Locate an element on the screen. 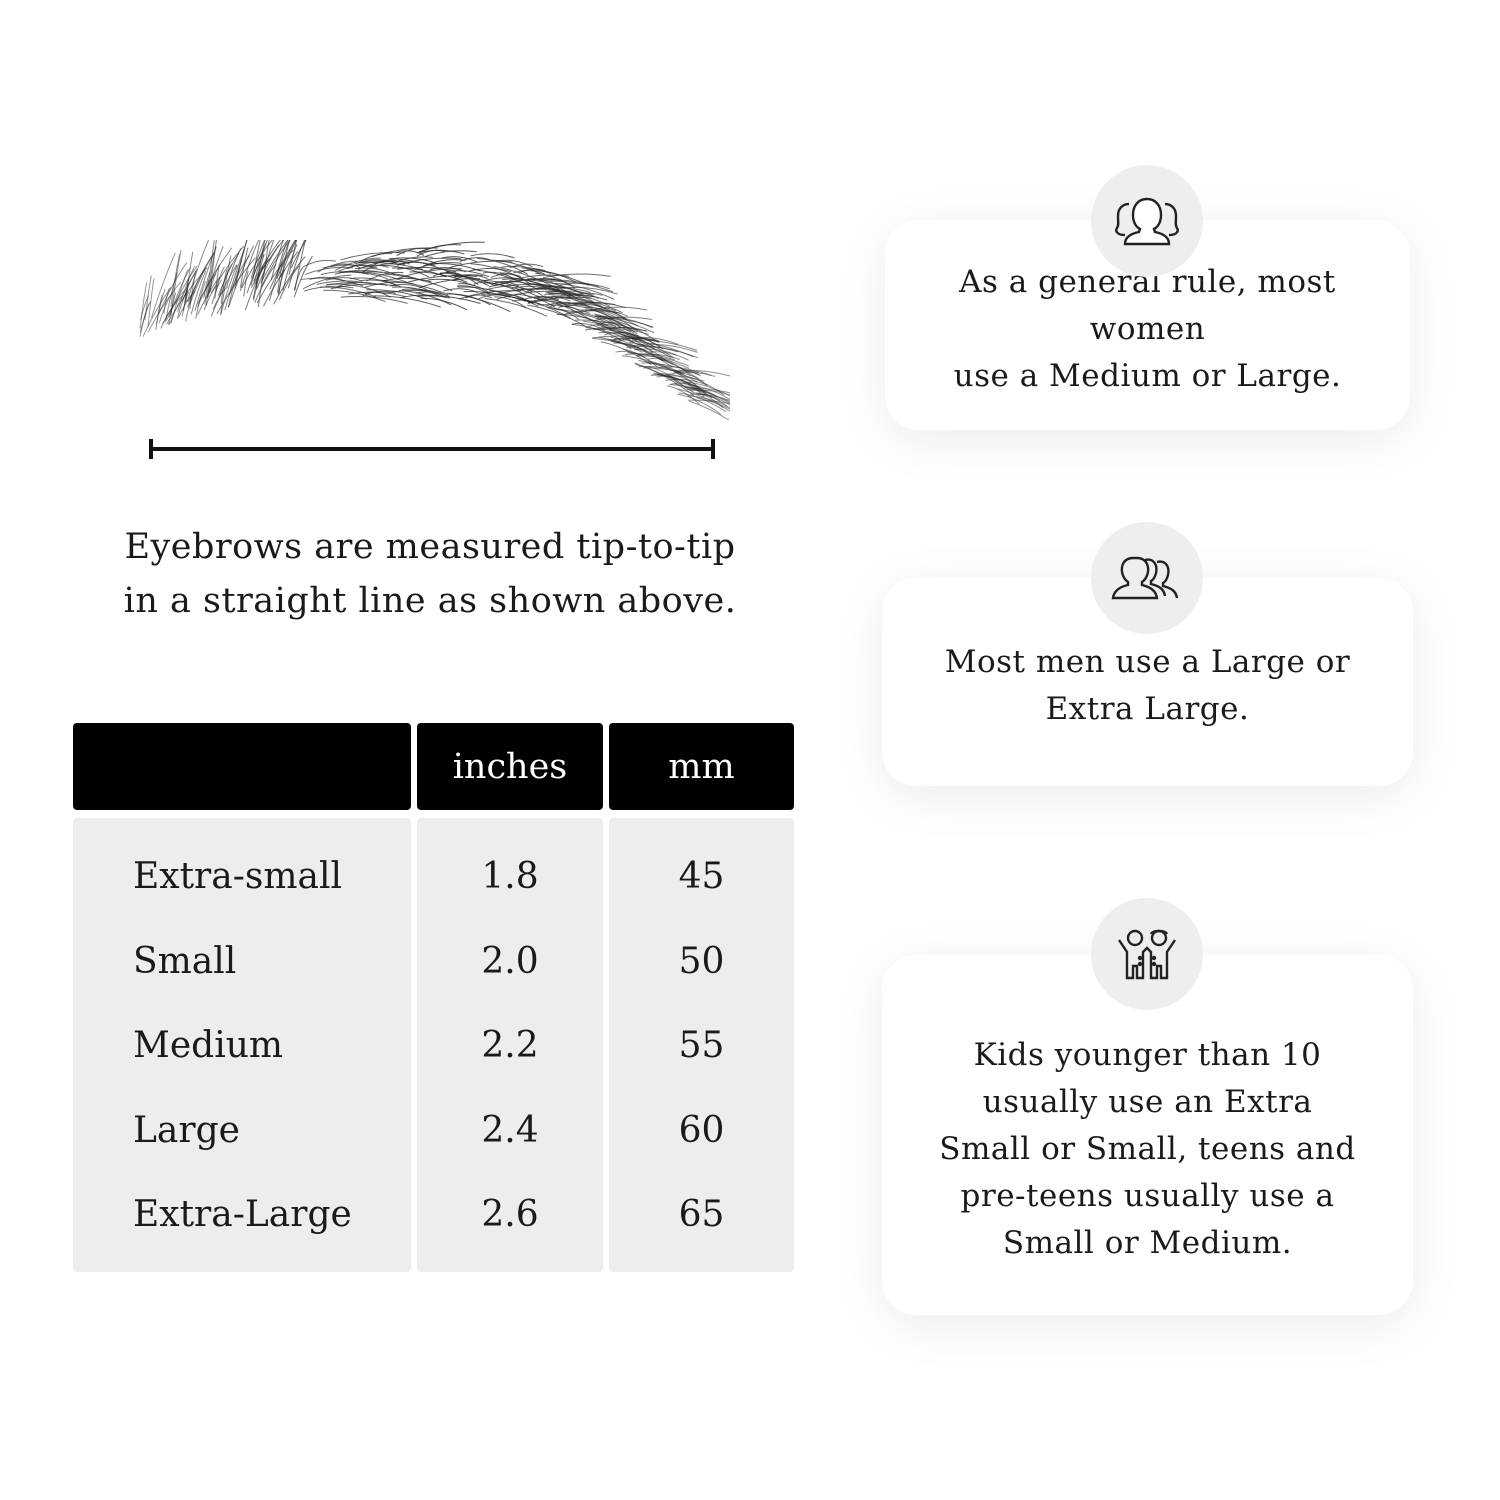  table-cell-mm: 45 is located at coordinates (701, 876).